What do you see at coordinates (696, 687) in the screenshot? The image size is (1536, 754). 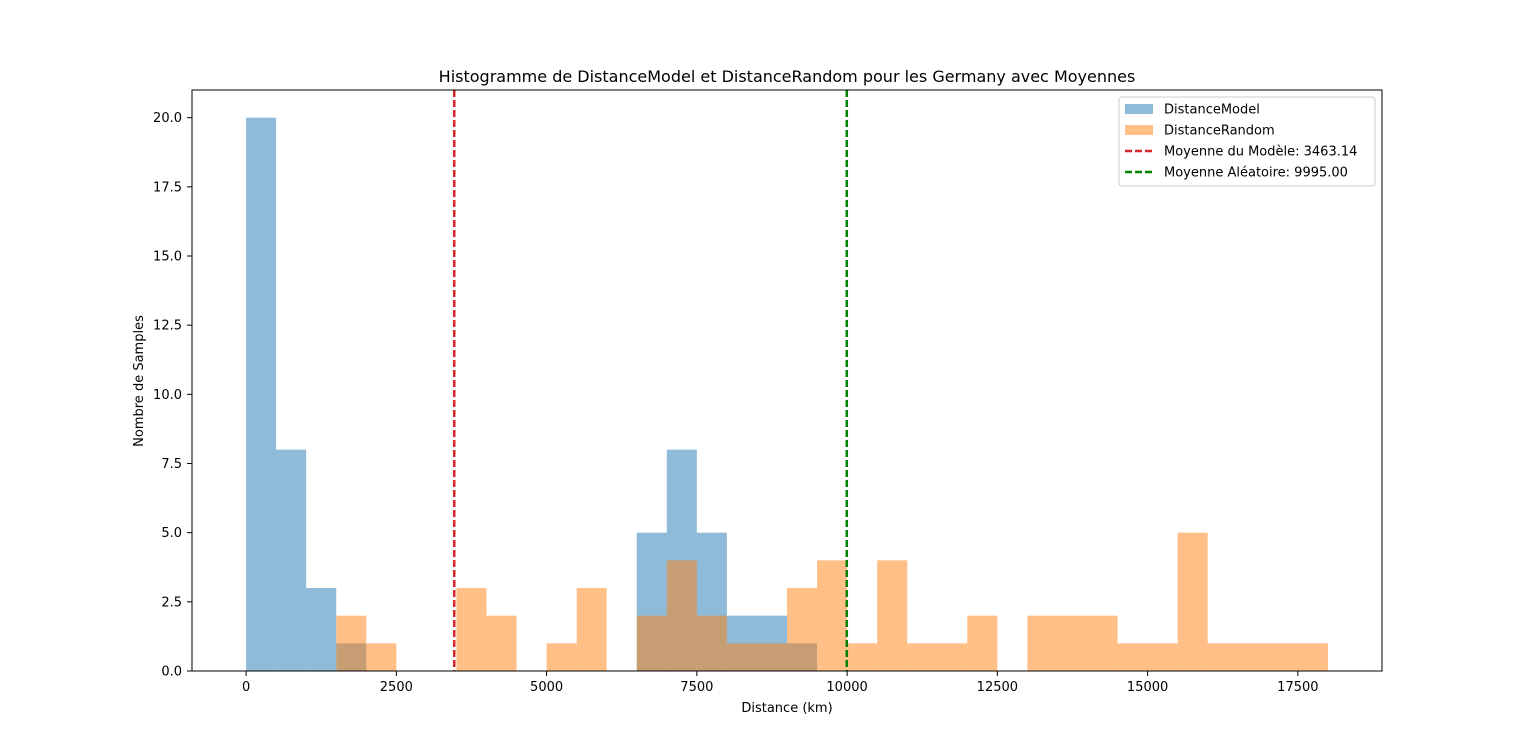 I see `x-tick-label: 7500` at bounding box center [696, 687].